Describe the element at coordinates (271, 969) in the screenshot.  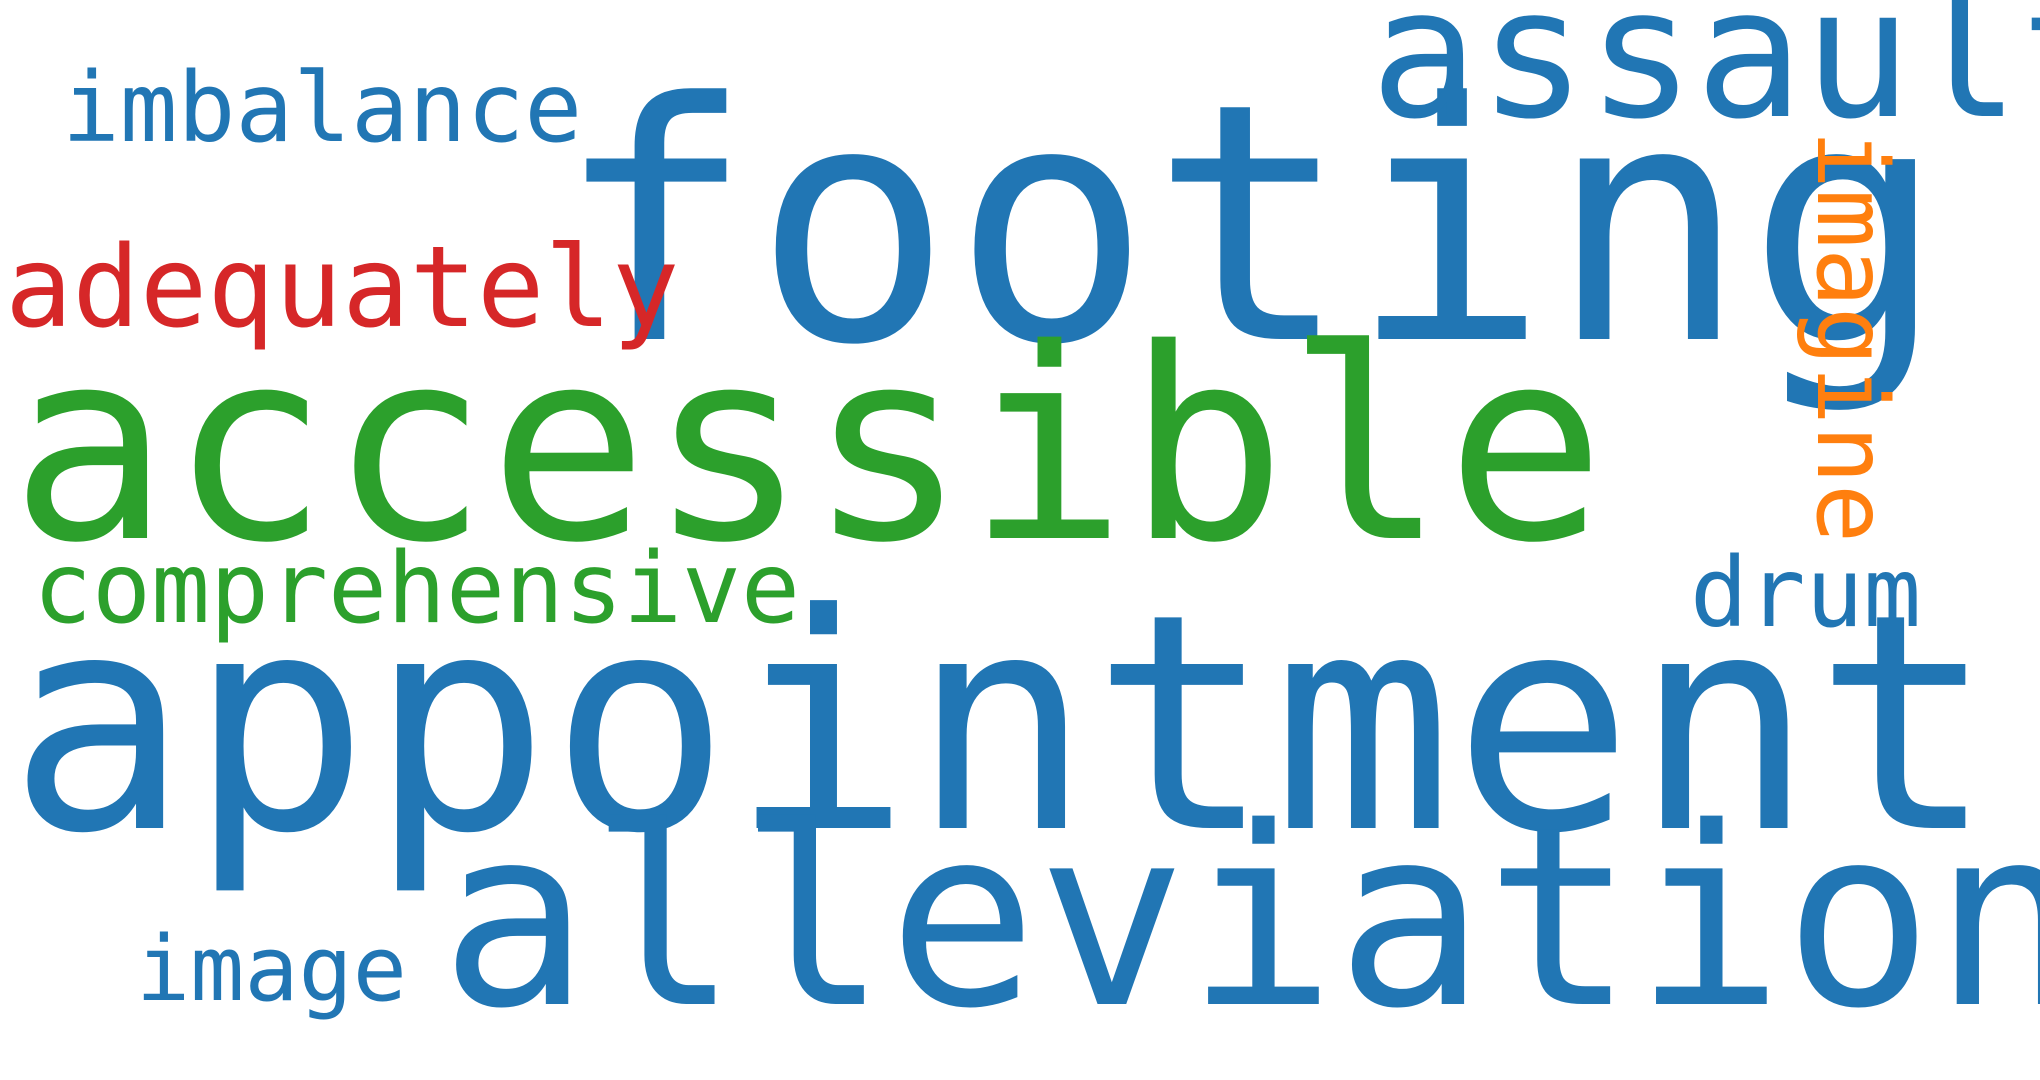
I see `word-image: image` at that location.